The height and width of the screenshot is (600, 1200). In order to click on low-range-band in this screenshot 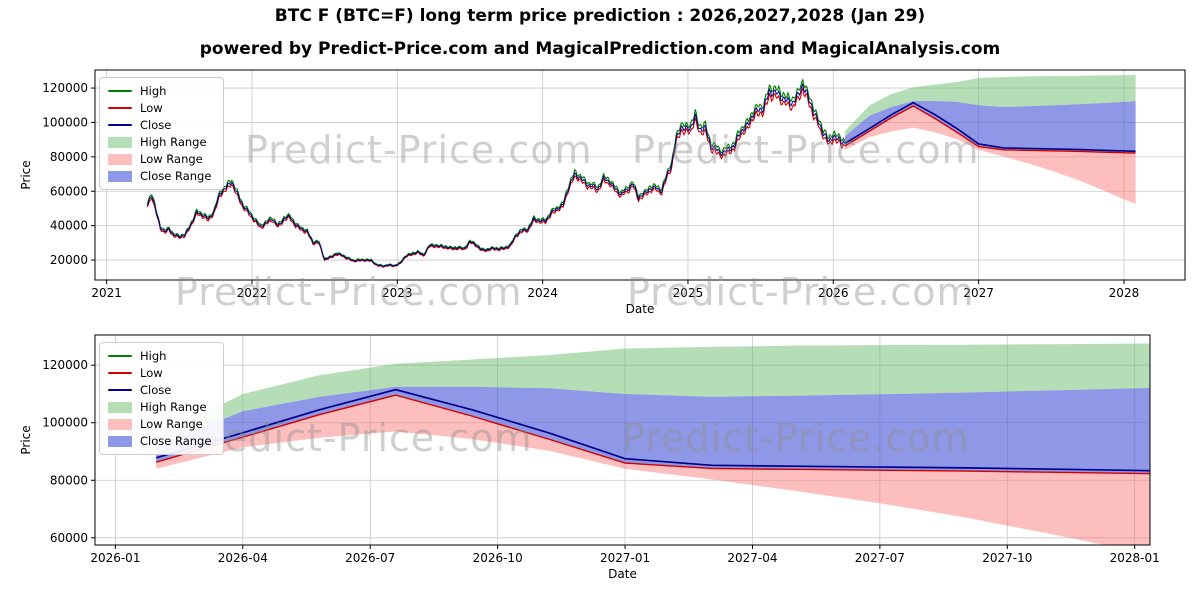, I will do `click(990, 155)`.